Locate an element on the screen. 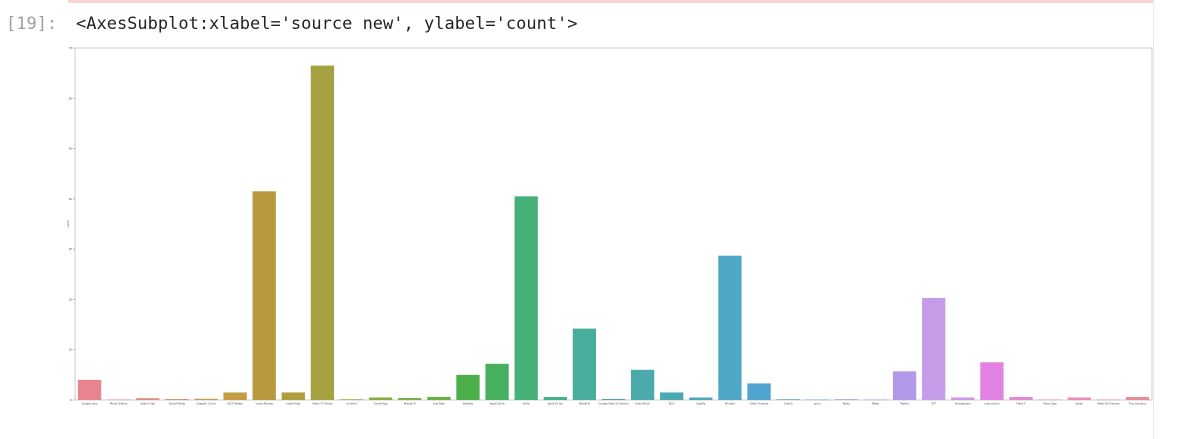 The height and width of the screenshot is (439, 1177). x-tick-label: WCT Tweets is located at coordinates (235, 404).